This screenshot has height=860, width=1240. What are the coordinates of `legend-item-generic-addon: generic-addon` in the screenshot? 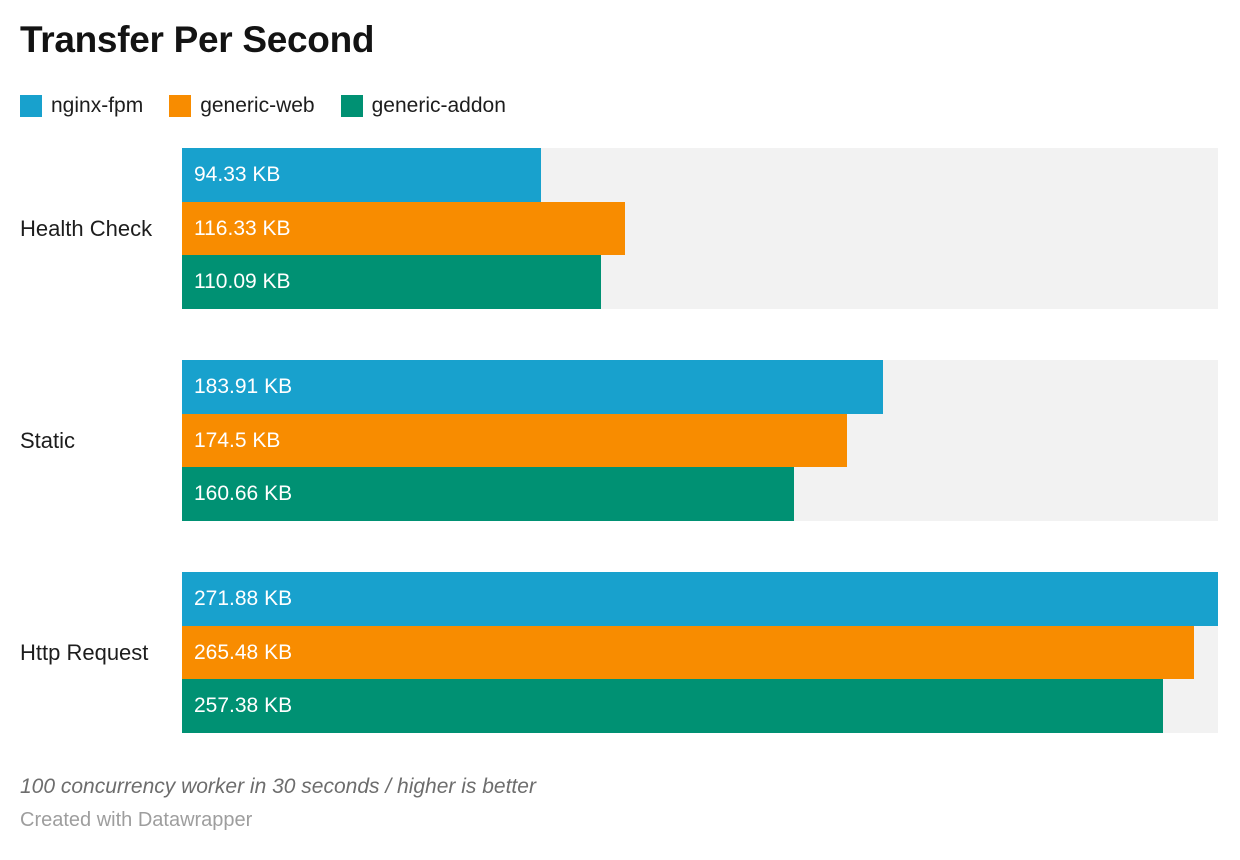 It's located at (423, 106).